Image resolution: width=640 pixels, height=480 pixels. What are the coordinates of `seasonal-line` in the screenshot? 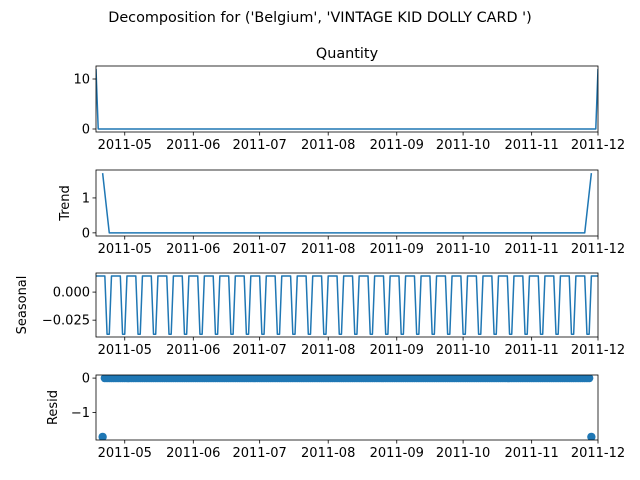 It's located at (347, 305).